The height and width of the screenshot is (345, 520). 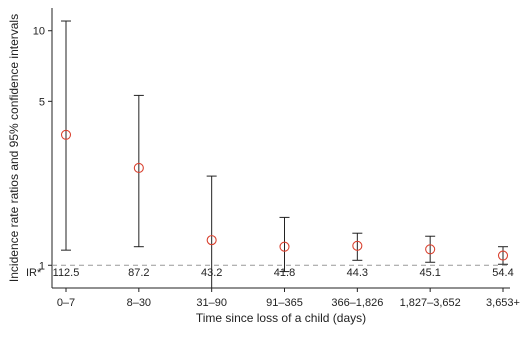 What do you see at coordinates (211, 273) in the screenshot?
I see `ir-value: 43.2` at bounding box center [211, 273].